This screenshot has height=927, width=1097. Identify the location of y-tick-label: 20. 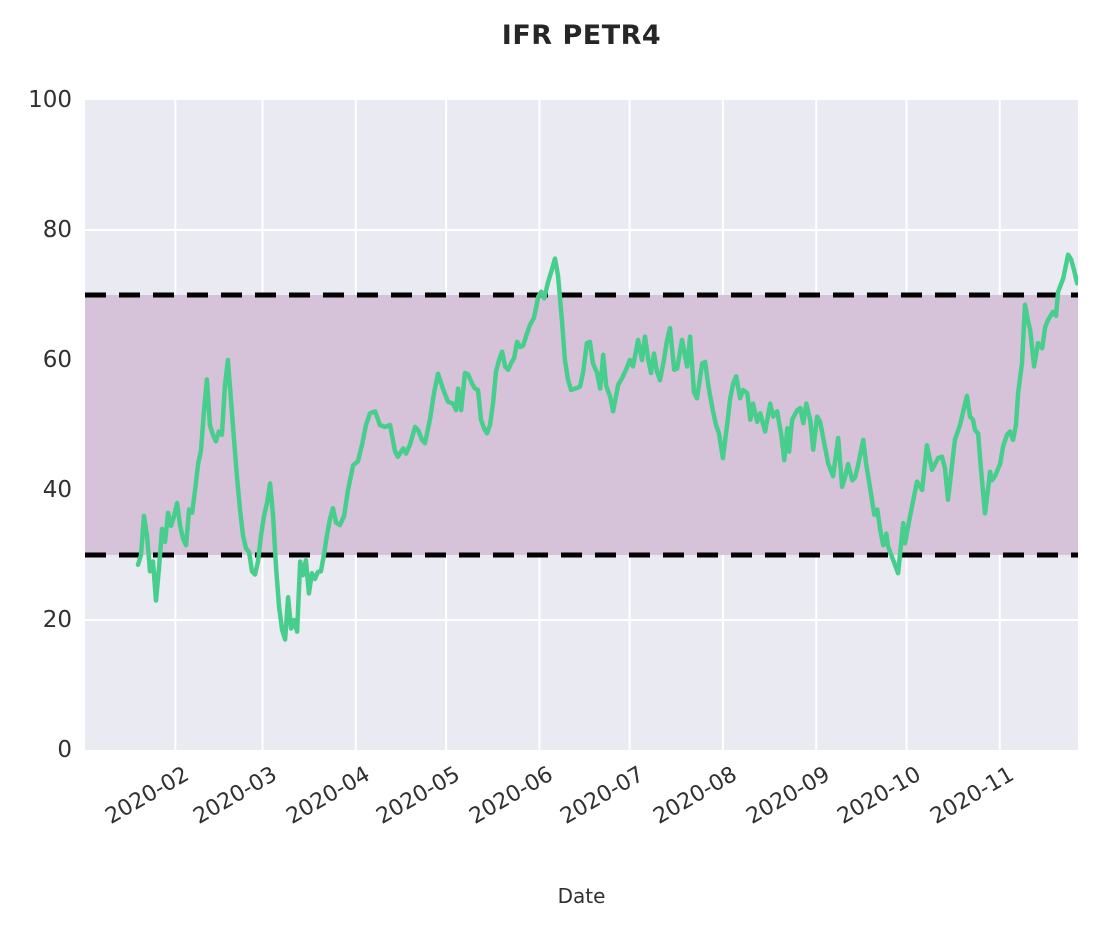
(57, 620).